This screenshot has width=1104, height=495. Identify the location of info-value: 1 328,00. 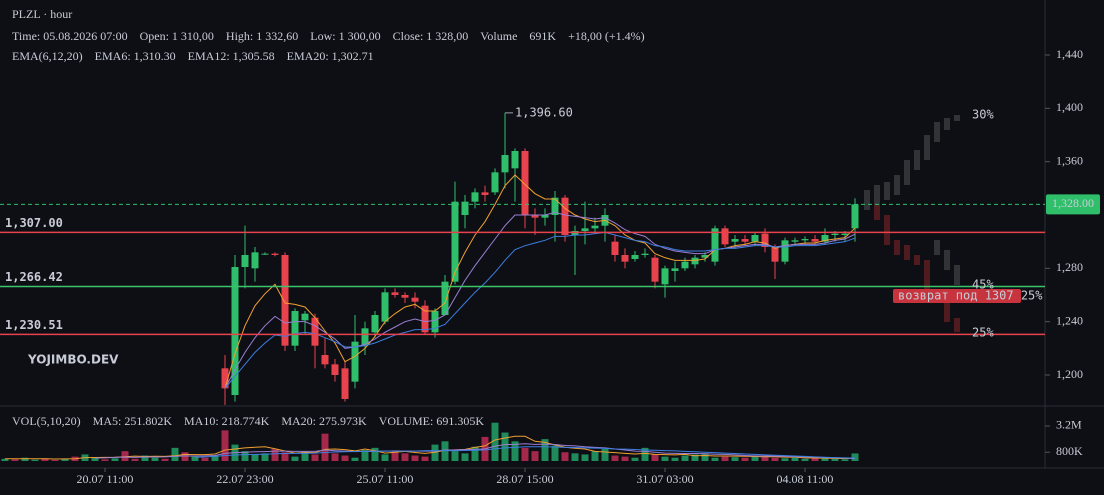
(447, 36).